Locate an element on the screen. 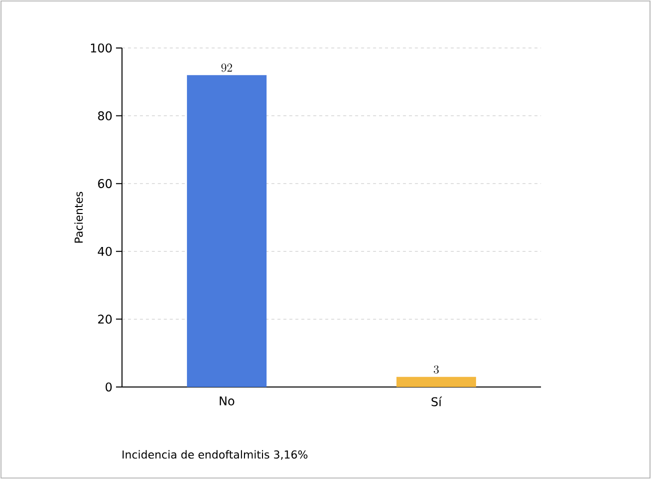  y-axis-title: Pacientes is located at coordinates (78, 217).